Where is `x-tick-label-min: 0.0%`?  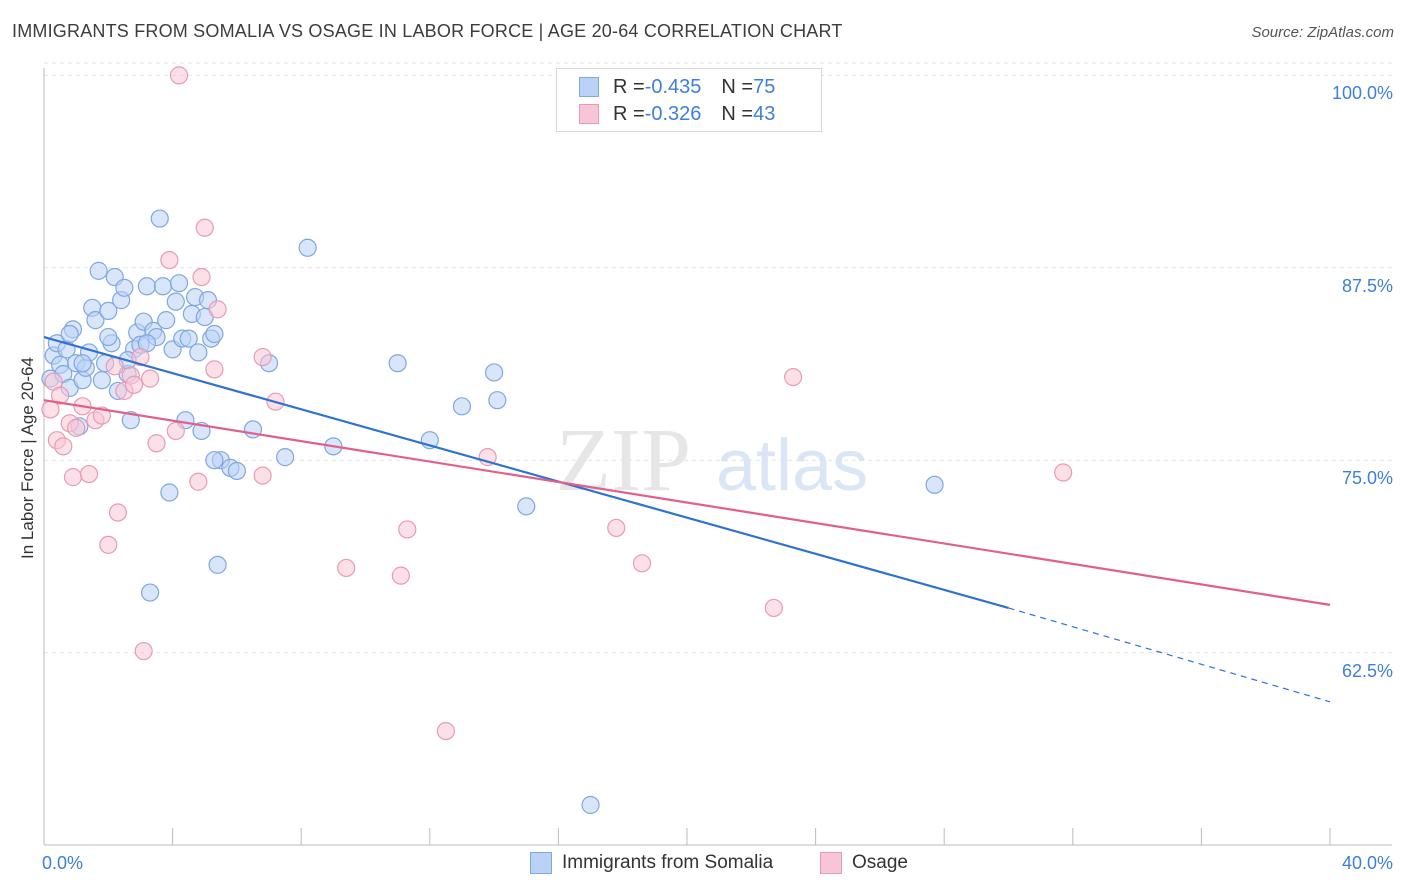
x-tick-label-min: 0.0% is located at coordinates (63, 863).